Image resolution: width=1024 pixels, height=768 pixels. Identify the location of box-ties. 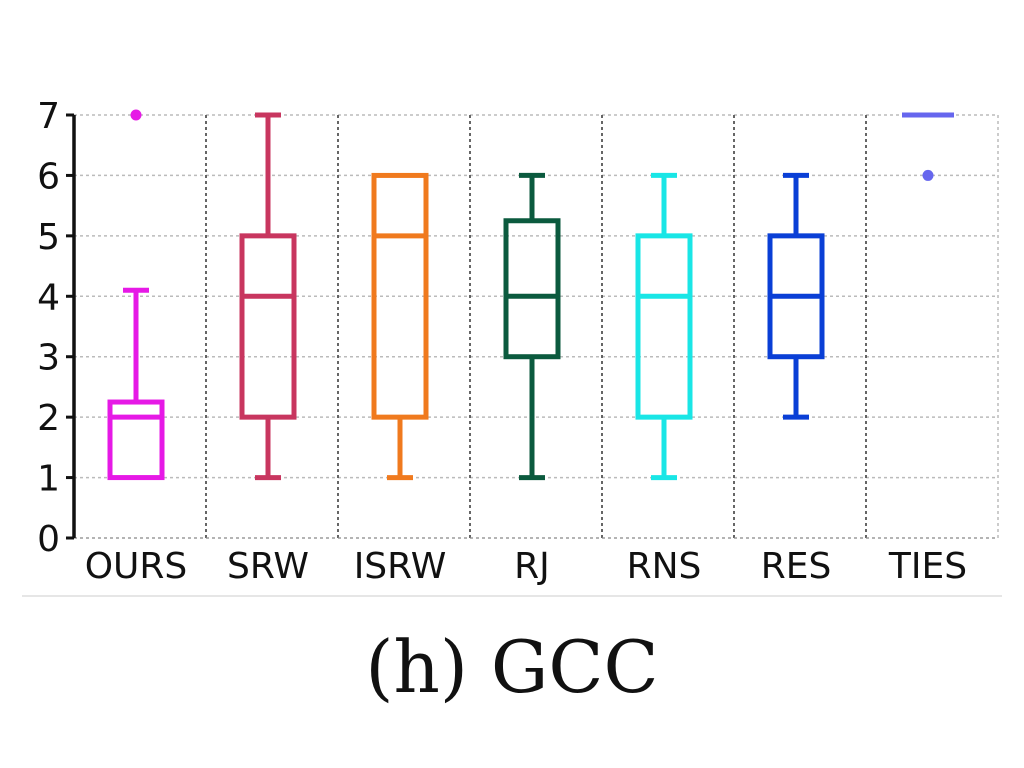
(928, 146).